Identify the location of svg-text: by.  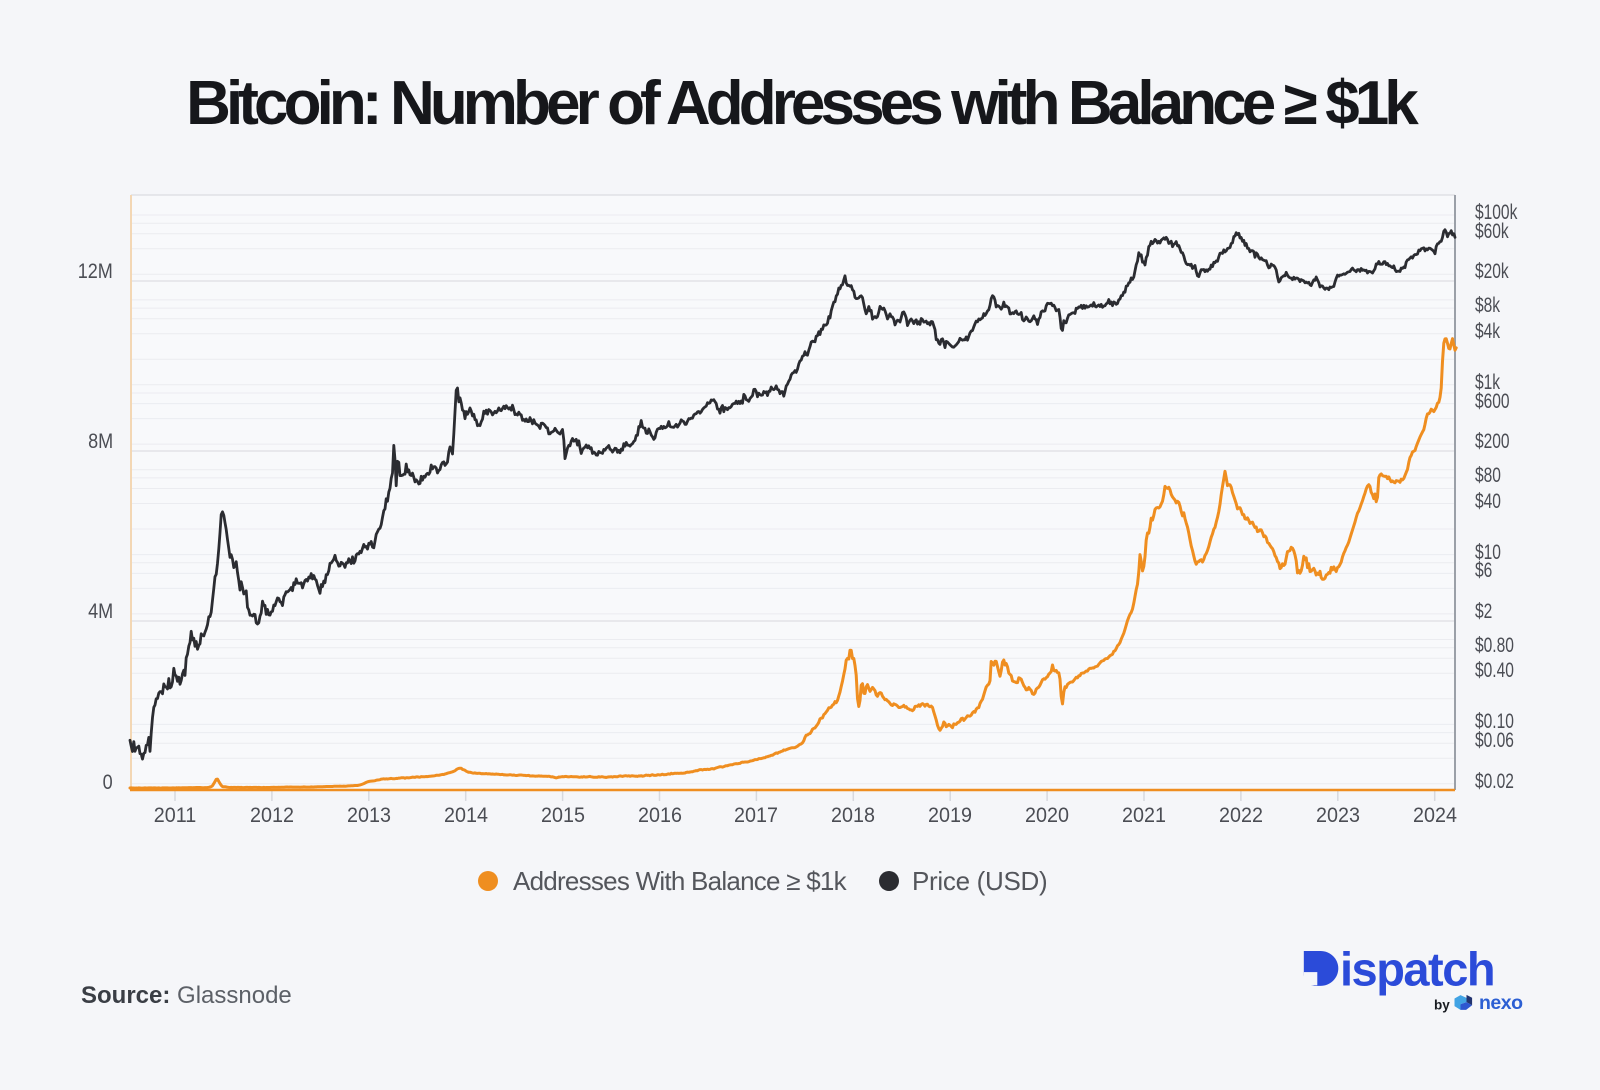
(1442, 1005).